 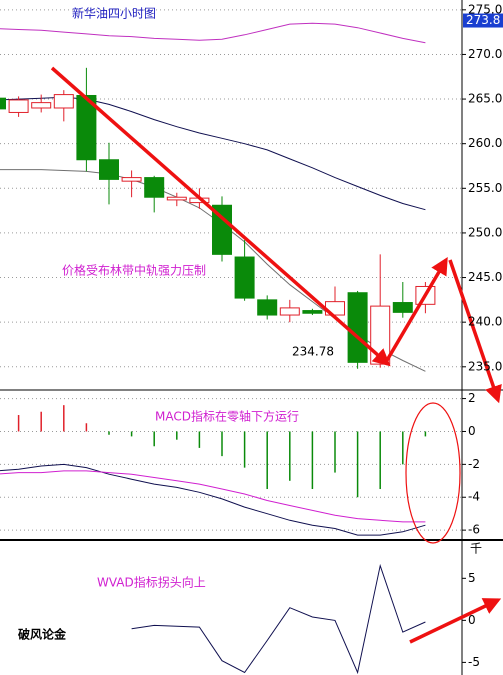 I want to click on y-tick-label: -4, so click(x=474, y=497).